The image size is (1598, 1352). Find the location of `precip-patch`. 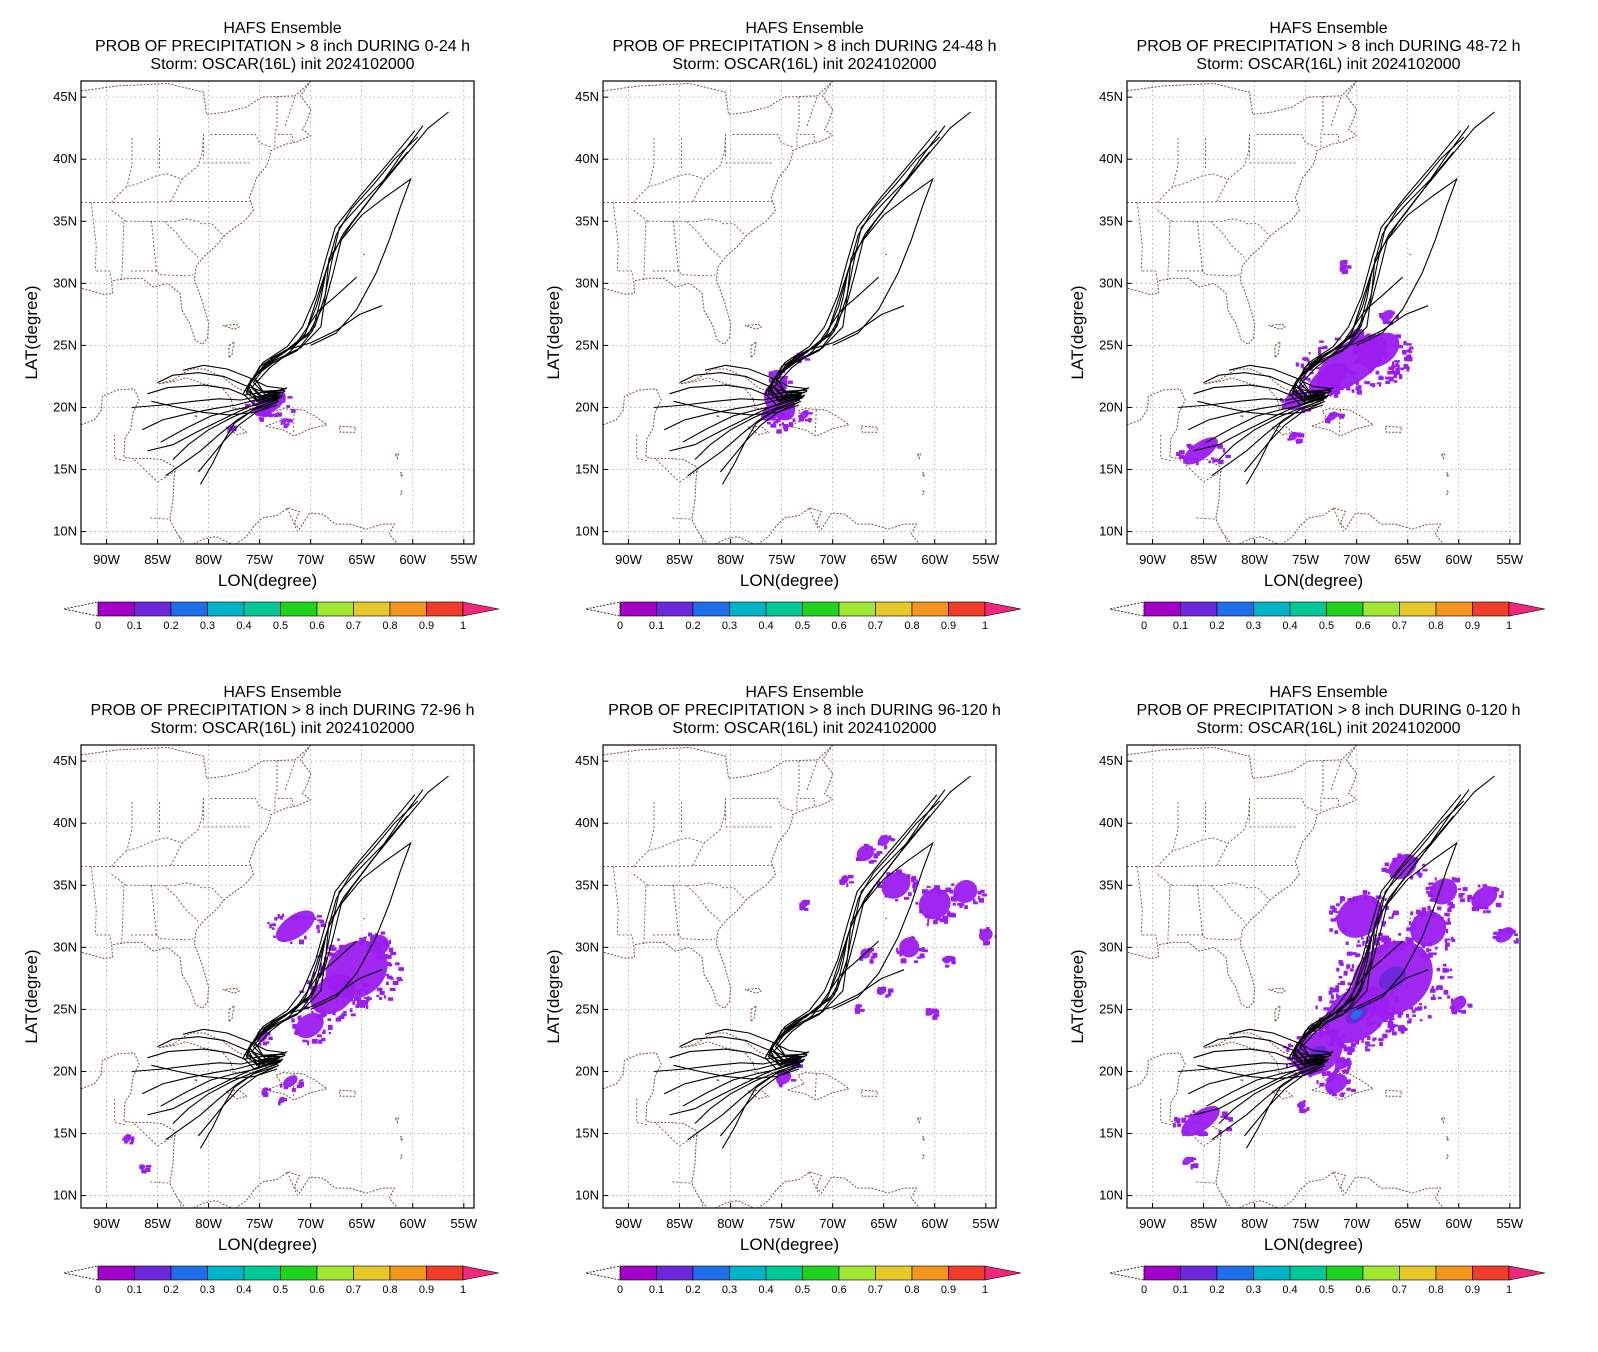

precip-patch is located at coordinates (309, 1025).